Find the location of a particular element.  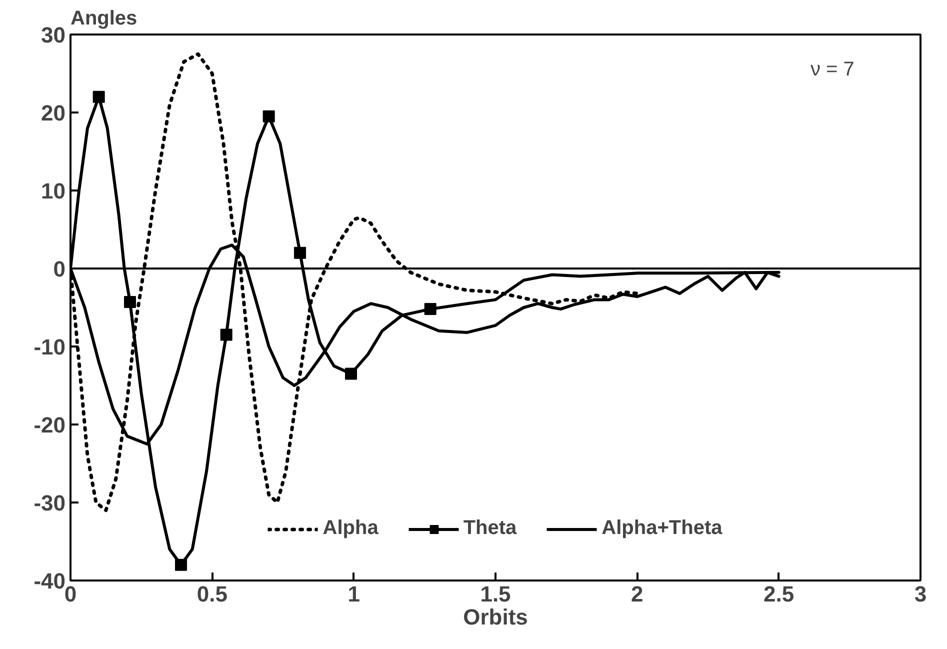

legend-label: Theta is located at coordinates (490, 528).